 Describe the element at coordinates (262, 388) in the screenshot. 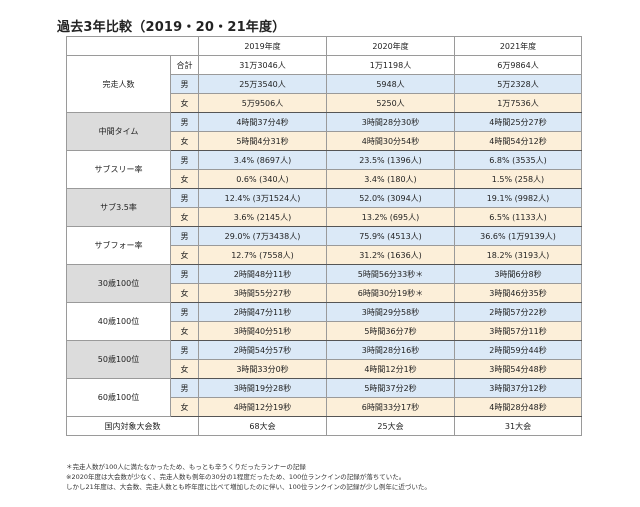

I see `value-cell: 3時間19分28秒` at that location.